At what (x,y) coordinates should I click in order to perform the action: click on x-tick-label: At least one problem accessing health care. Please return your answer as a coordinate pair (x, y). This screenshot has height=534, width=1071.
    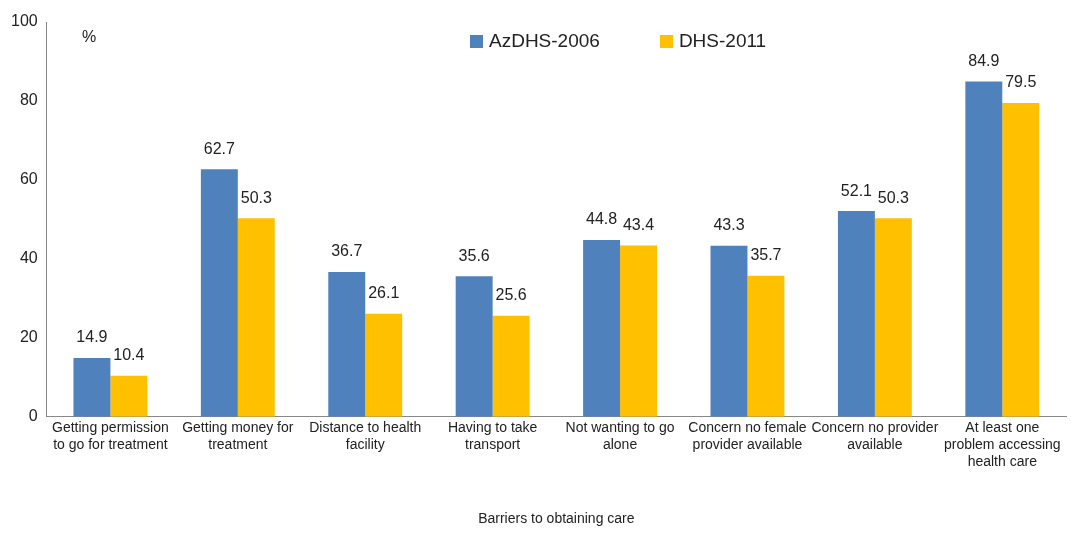
    Looking at the image, I should click on (1002, 444).